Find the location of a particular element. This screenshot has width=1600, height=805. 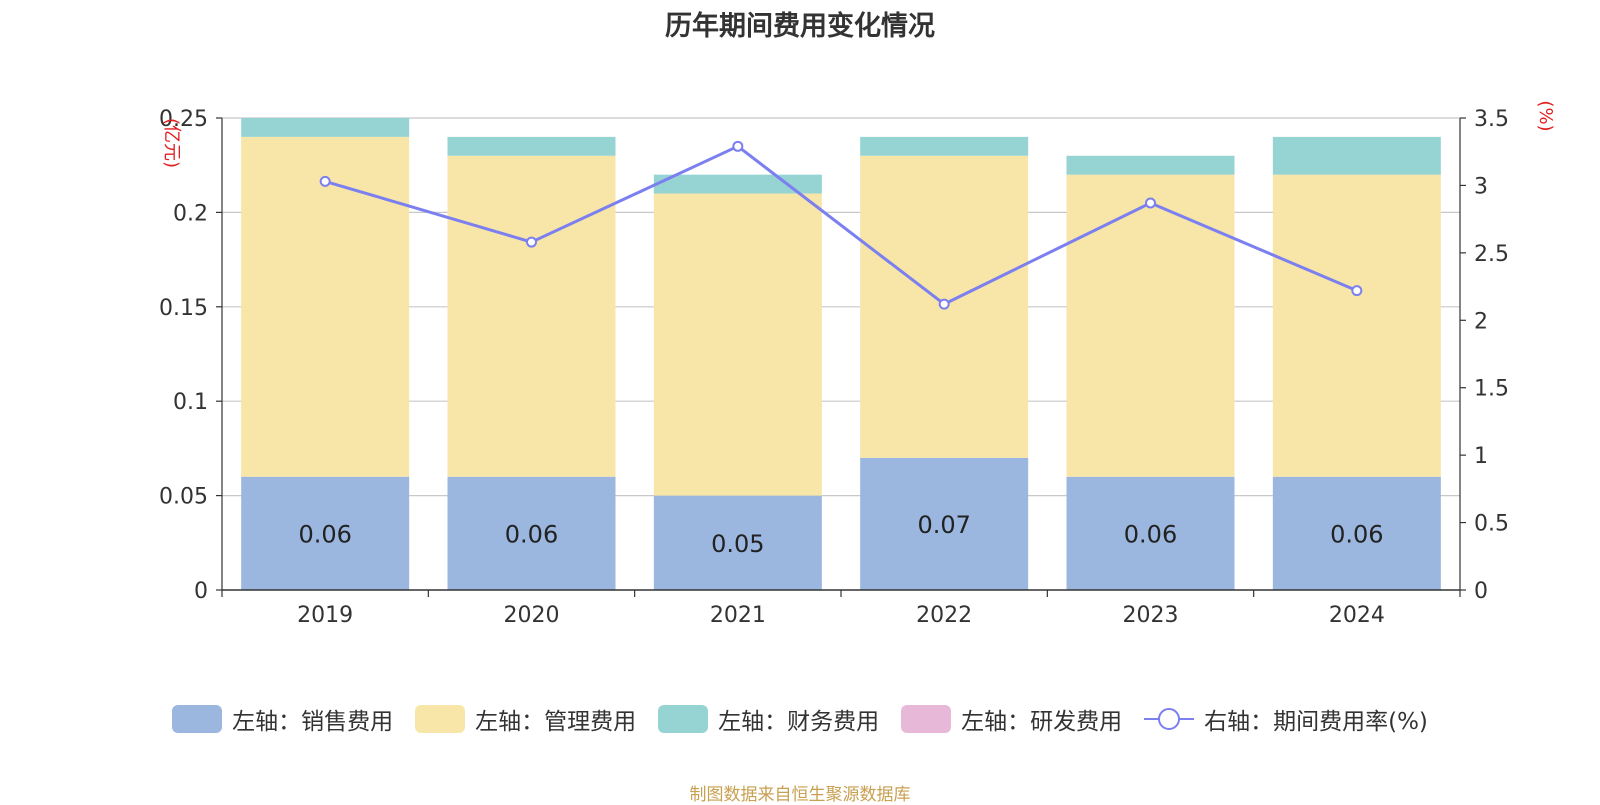

legend-swatch-rate is located at coordinates (1169, 719).